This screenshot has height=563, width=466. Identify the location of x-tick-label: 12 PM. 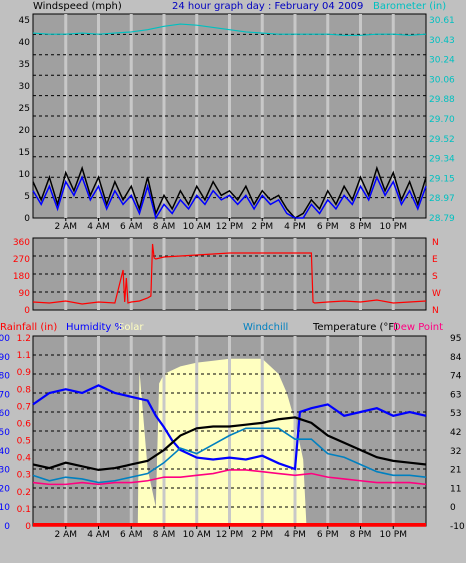
(230, 535).